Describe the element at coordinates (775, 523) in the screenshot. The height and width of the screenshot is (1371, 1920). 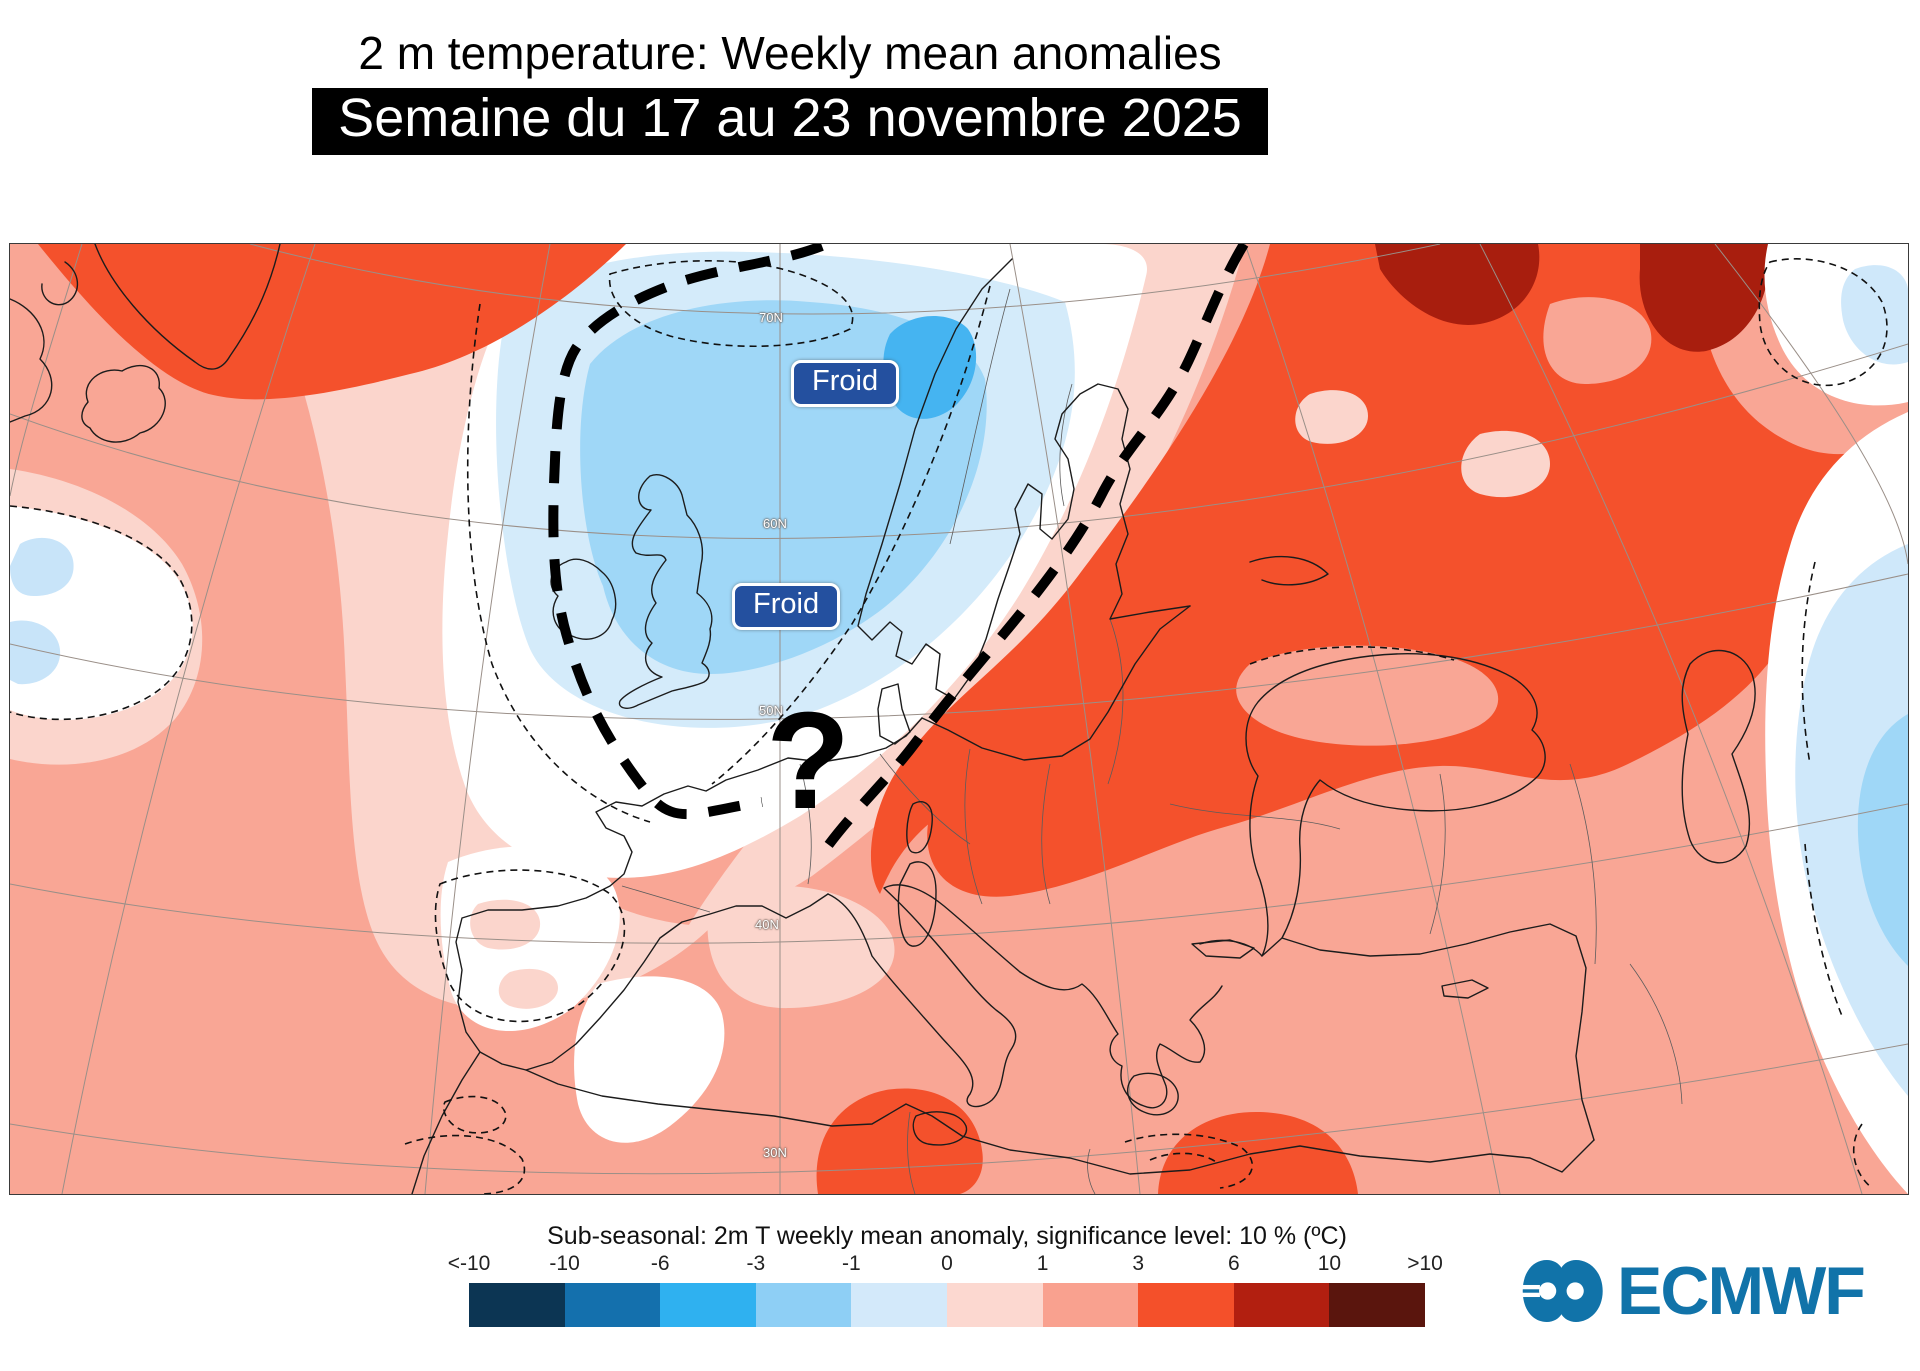
I see `lat-label-60n: 60N` at that location.